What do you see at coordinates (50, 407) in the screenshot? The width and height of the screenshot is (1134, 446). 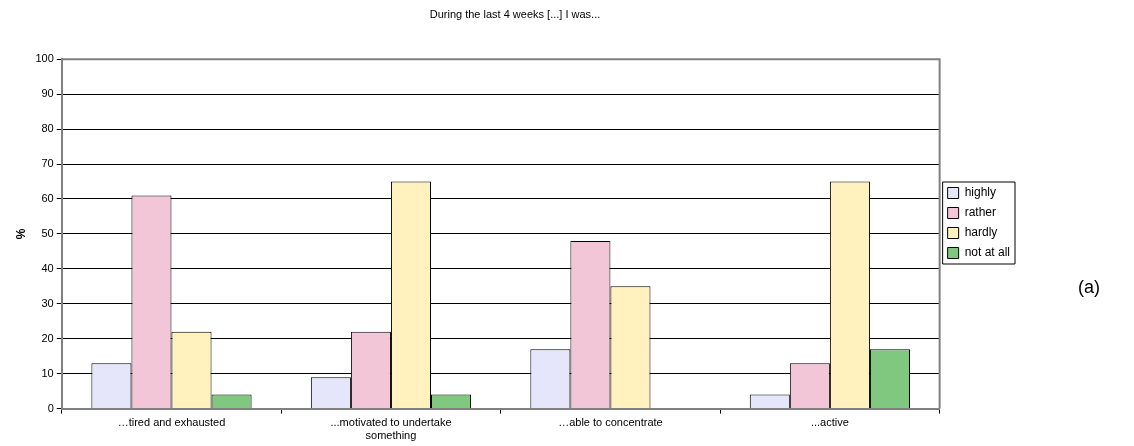 I see `y-tick-label: 0` at bounding box center [50, 407].